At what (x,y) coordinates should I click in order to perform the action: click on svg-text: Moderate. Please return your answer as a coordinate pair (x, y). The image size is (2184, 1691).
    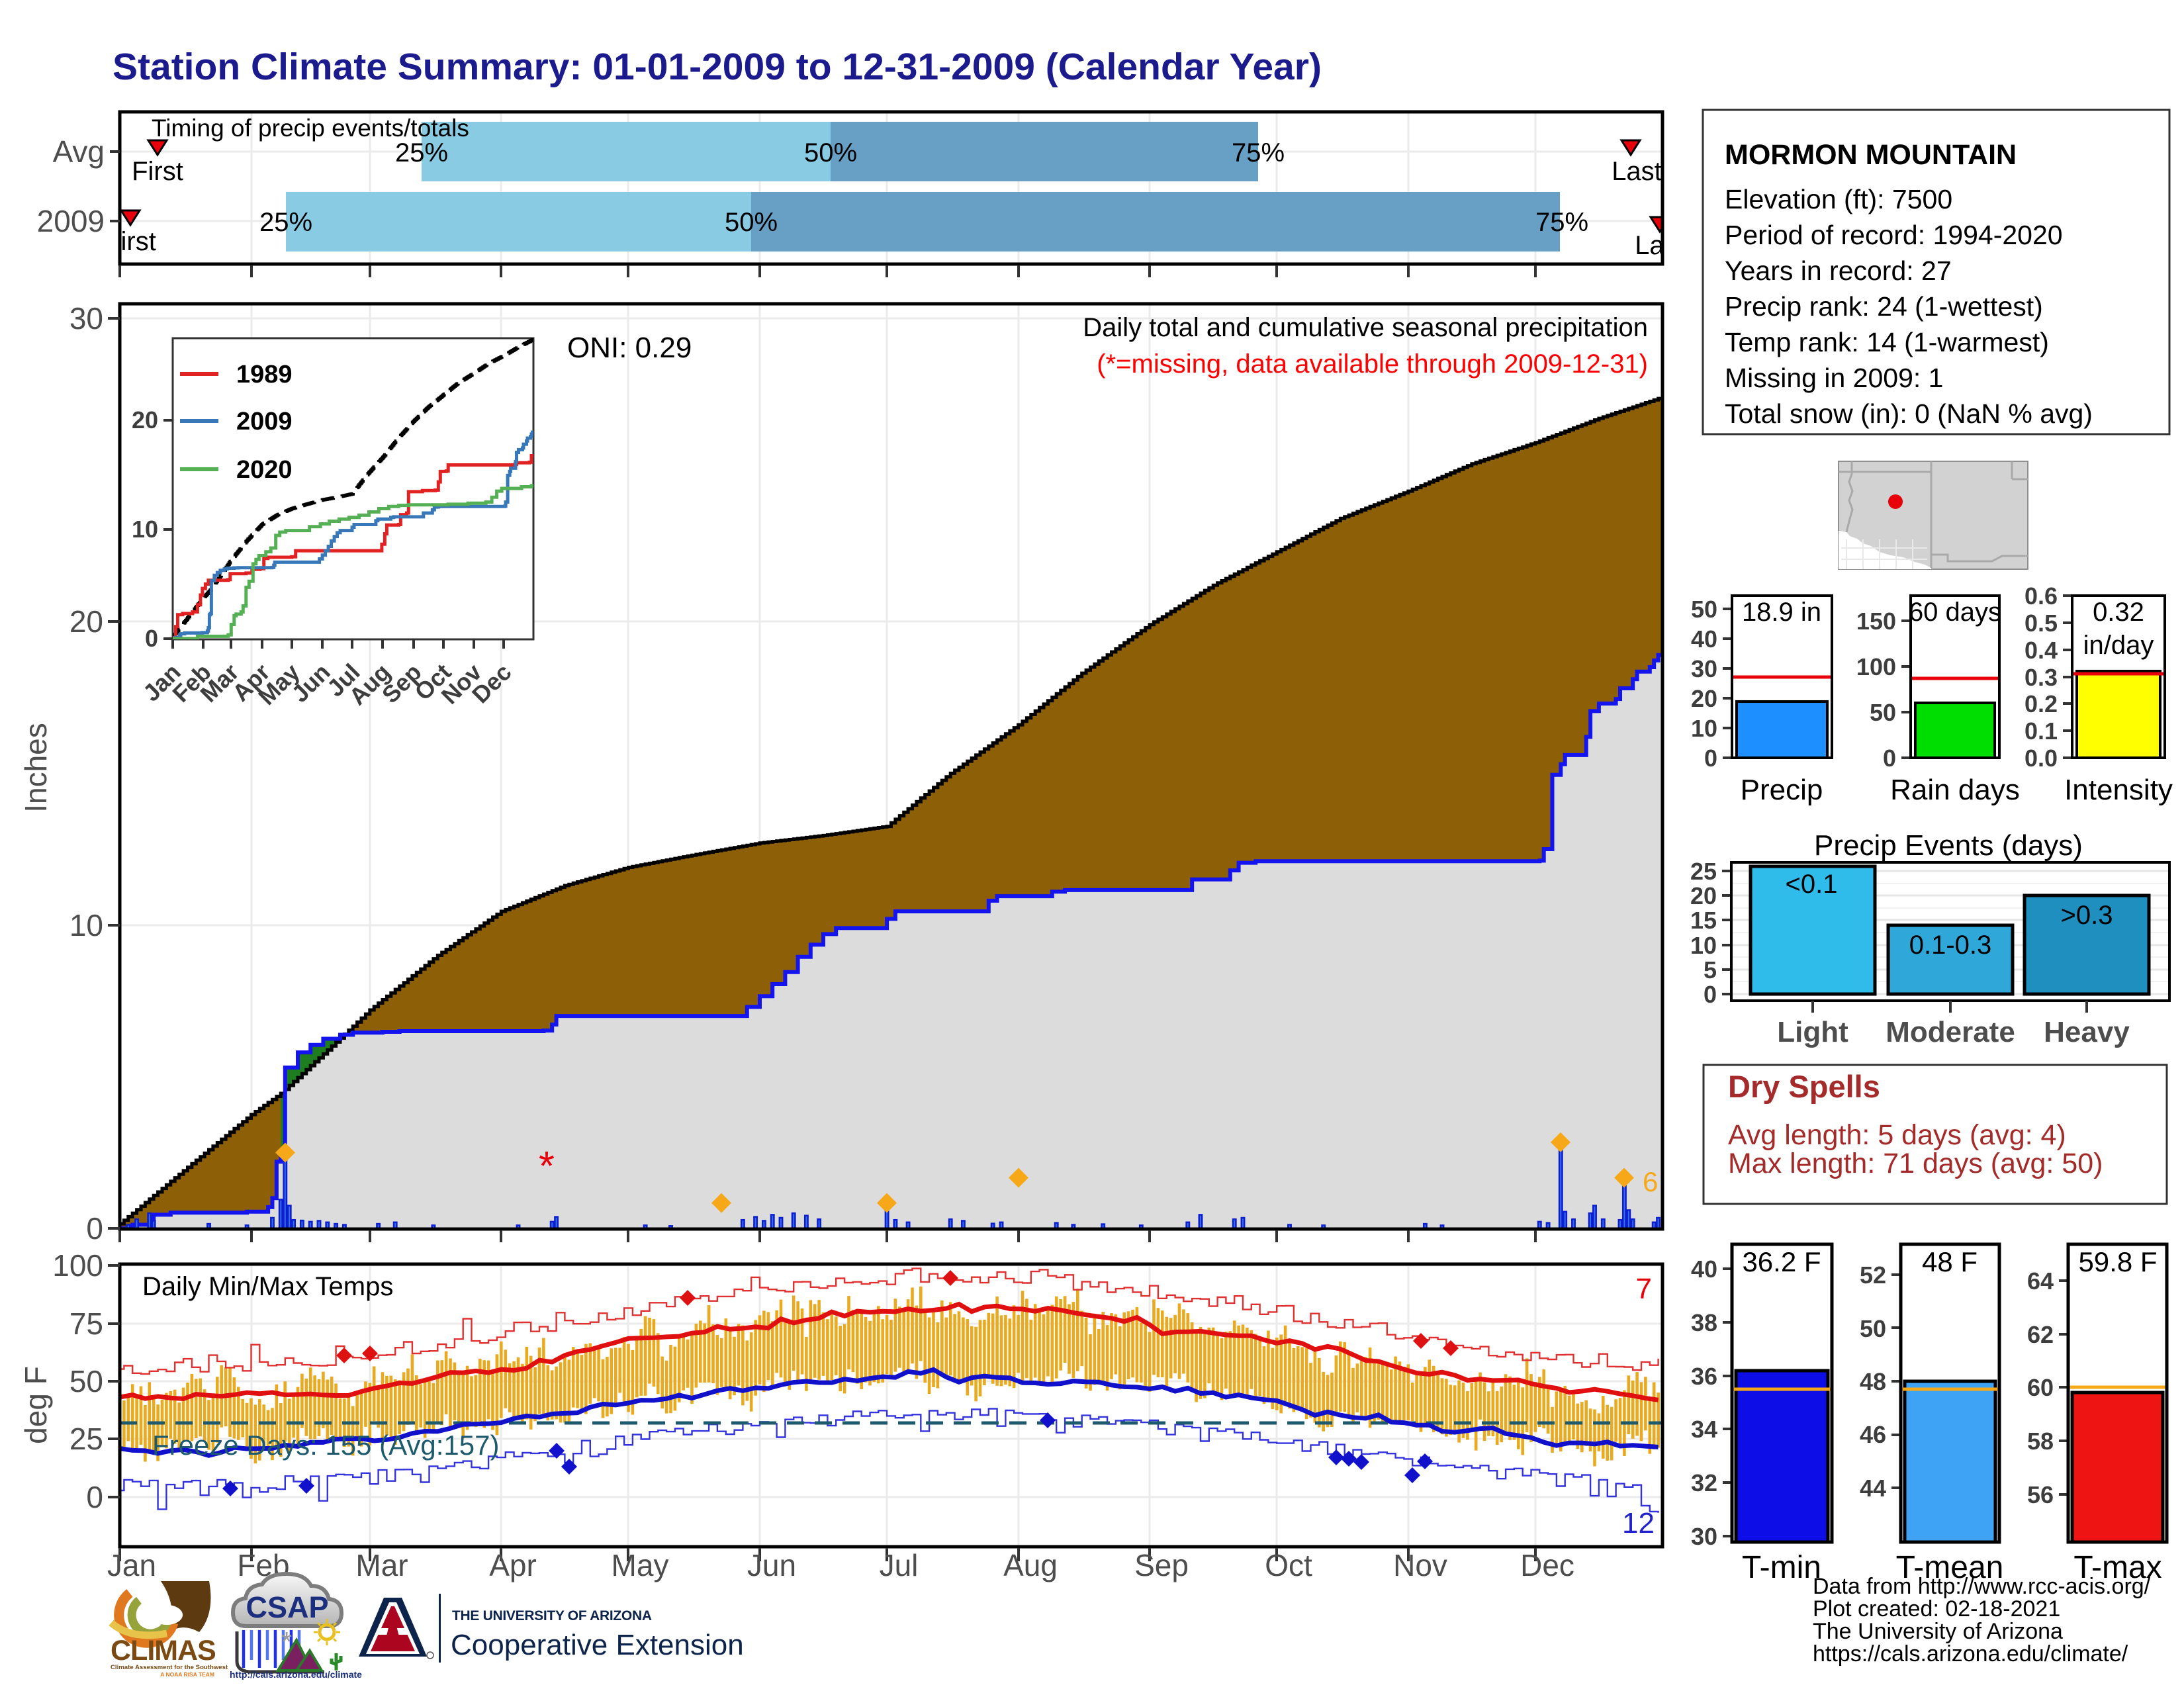
    Looking at the image, I should click on (1951, 1032).